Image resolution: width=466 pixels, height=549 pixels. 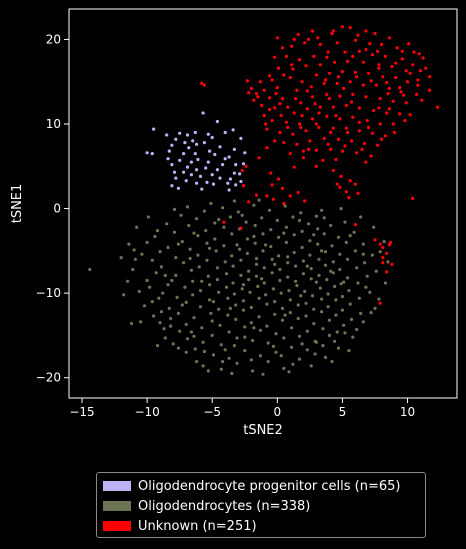 I want to click on legend-entry-opc: Oligodendrocyte progenitor cells (n=65), so click(x=264, y=486).